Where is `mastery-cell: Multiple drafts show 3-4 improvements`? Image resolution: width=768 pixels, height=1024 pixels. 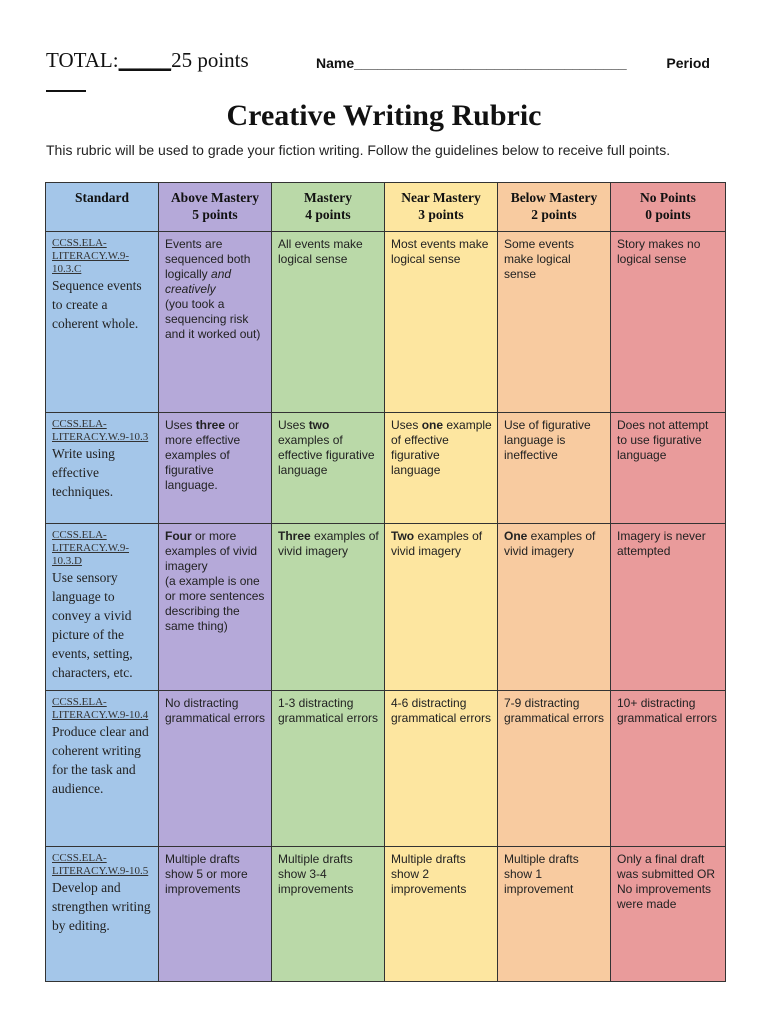
mastery-cell: Multiple drafts show 3-4 improvements is located at coordinates (328, 914).